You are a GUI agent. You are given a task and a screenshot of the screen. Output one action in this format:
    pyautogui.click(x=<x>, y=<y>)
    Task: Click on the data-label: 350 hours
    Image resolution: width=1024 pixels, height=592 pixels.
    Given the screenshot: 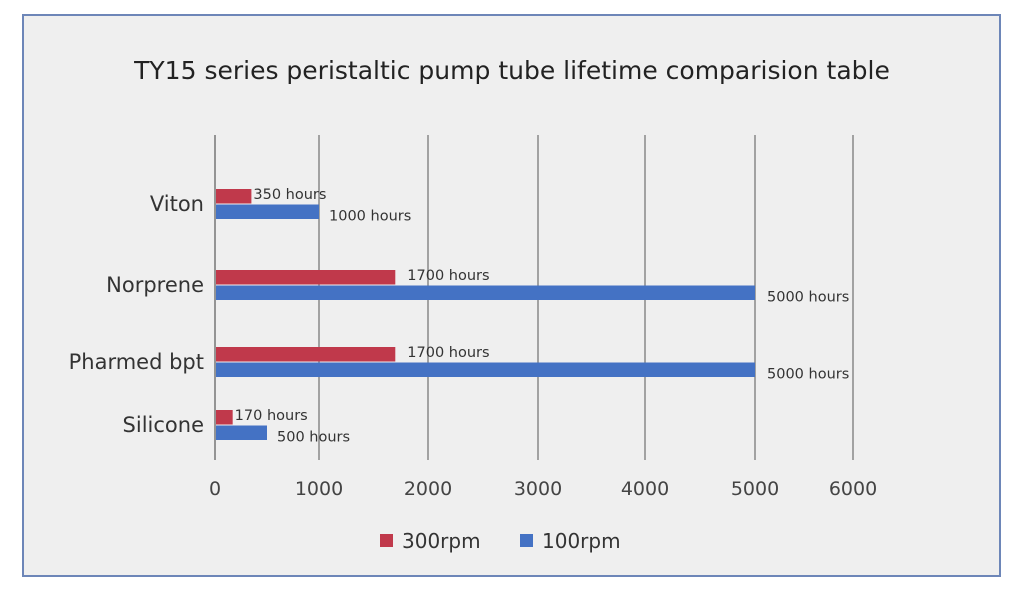 What is the action you would take?
    pyautogui.click(x=289, y=195)
    